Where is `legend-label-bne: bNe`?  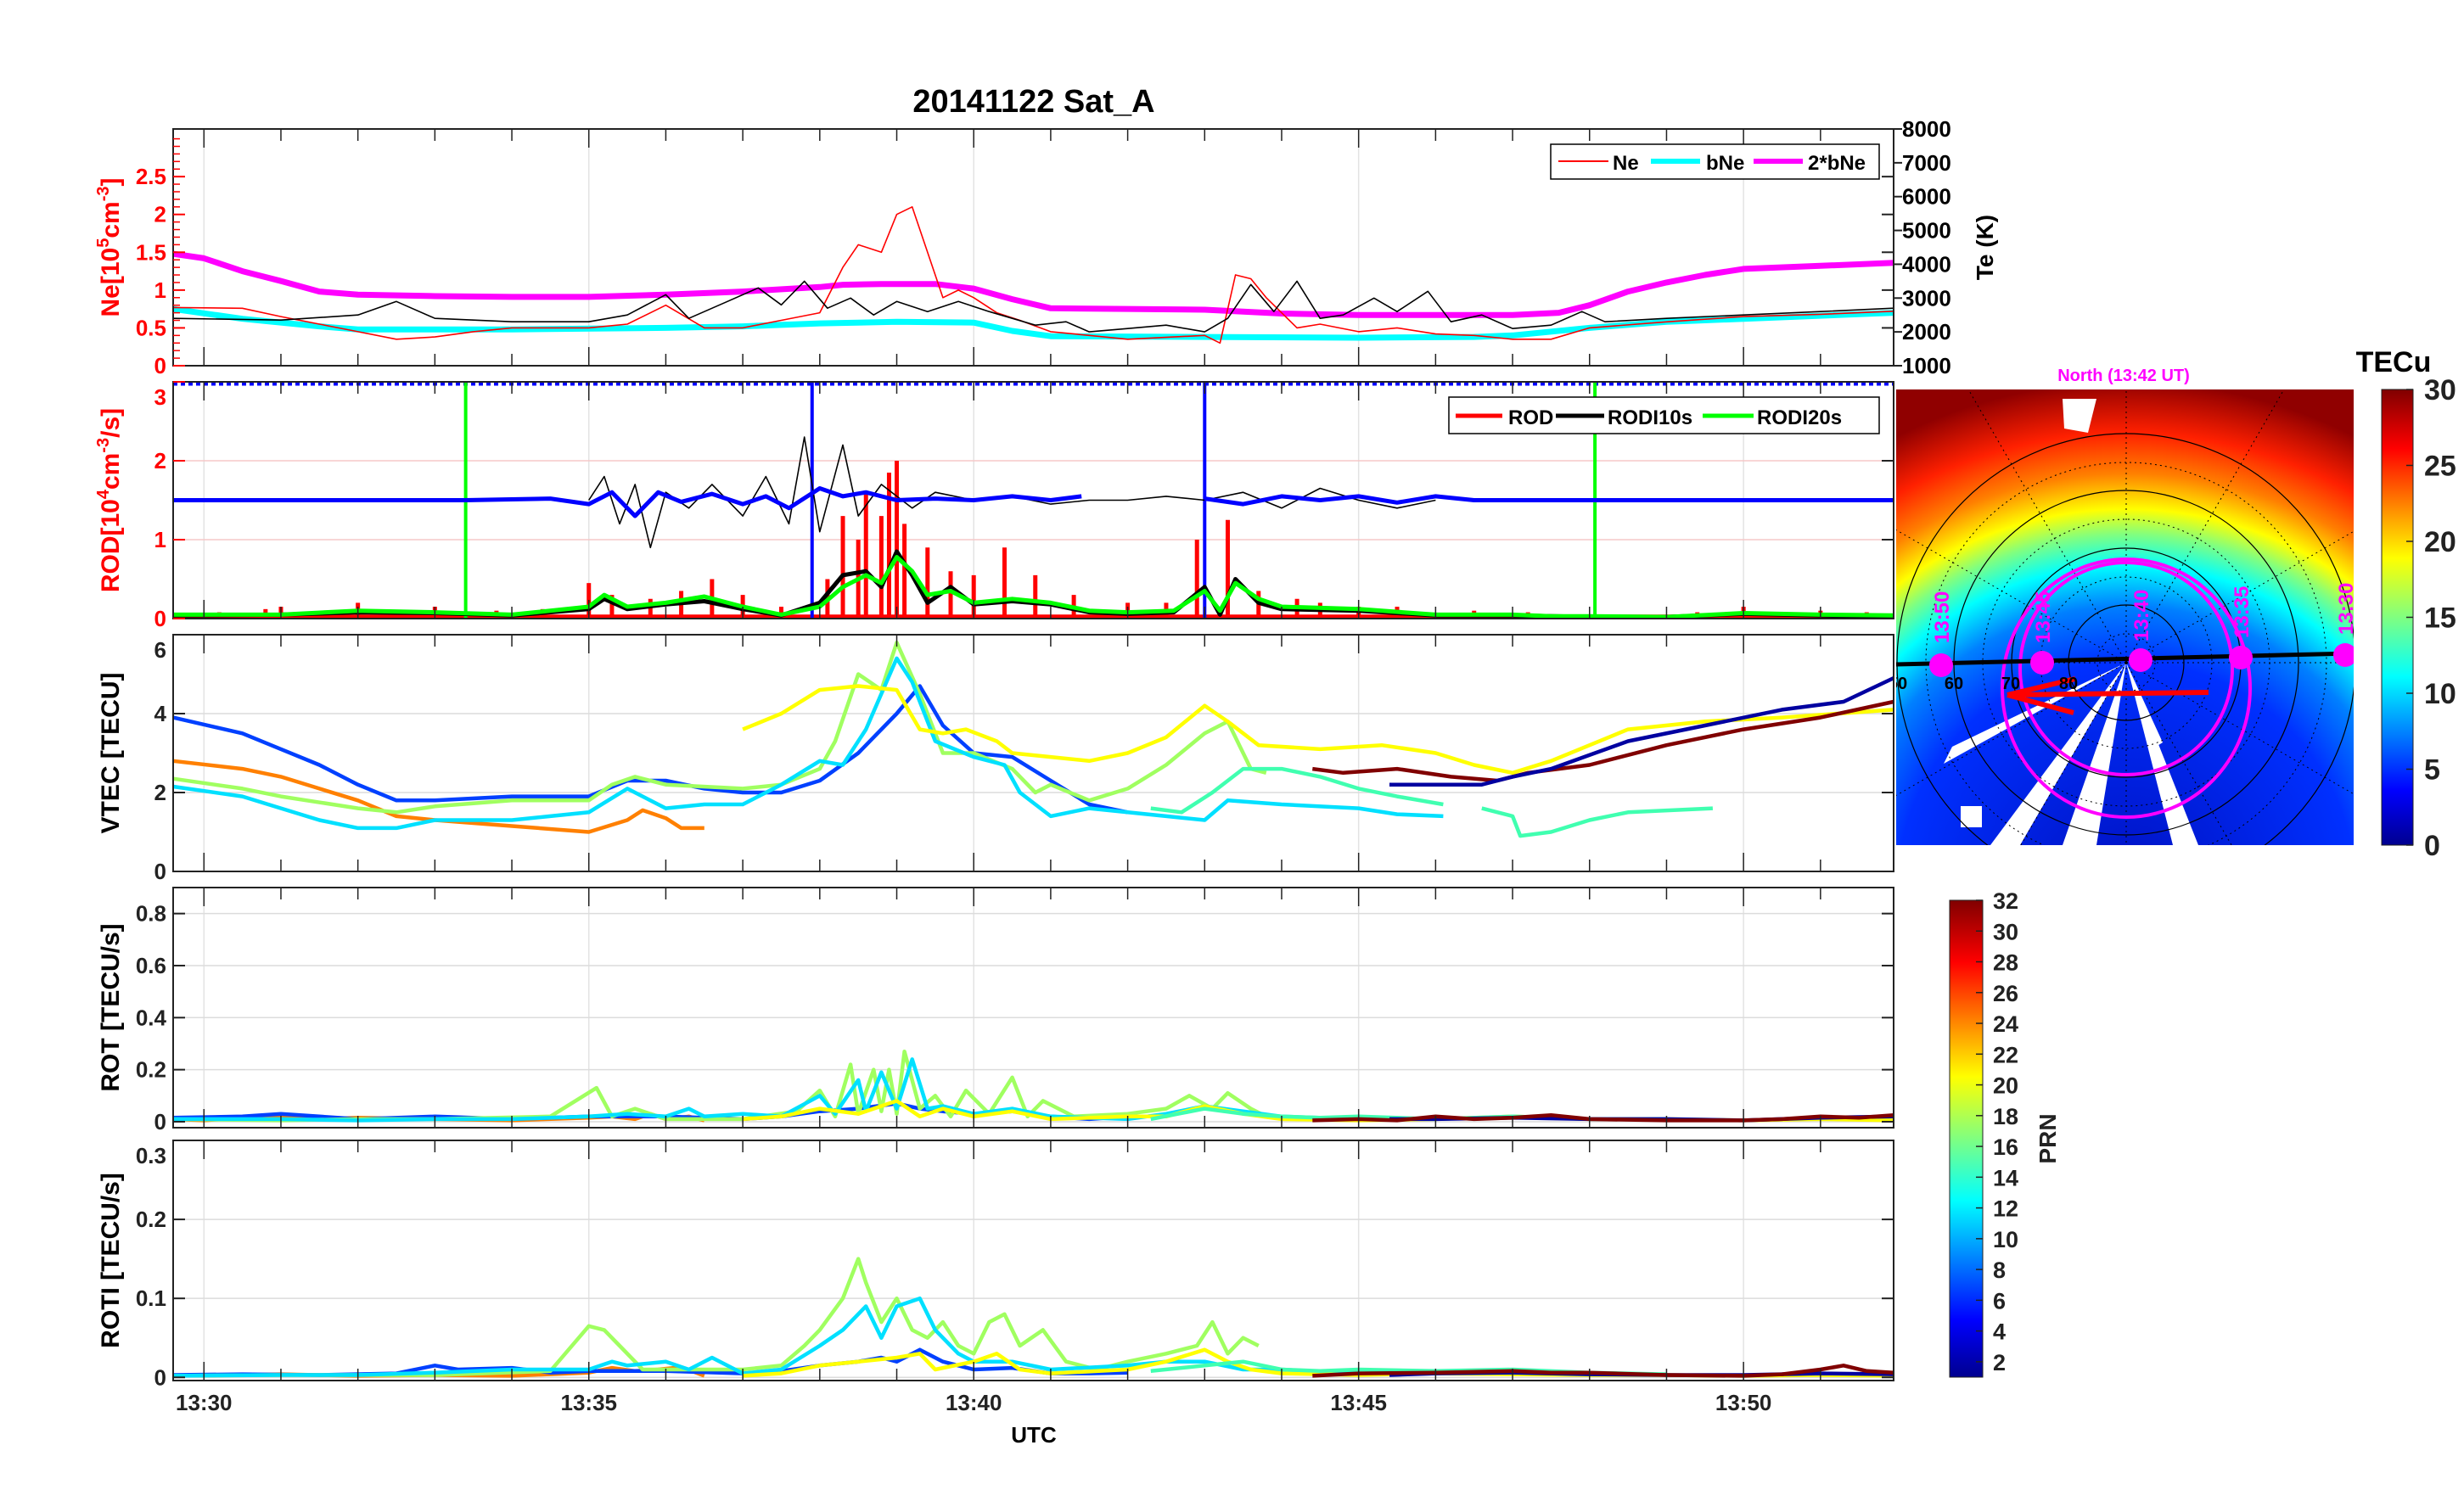 legend-label-bne: bNe is located at coordinates (1725, 163).